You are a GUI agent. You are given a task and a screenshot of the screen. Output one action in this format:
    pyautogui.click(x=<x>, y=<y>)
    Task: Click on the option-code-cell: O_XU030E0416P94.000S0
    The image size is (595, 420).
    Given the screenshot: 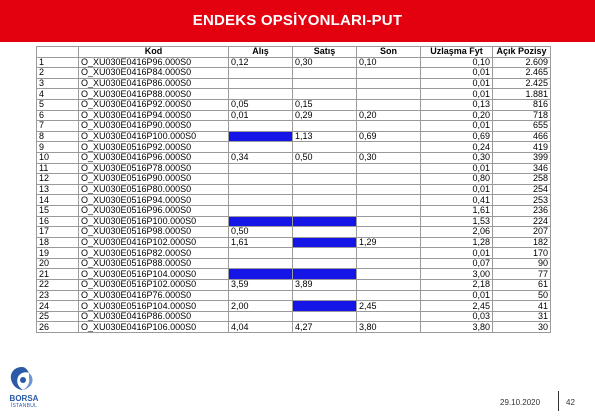 What is the action you would take?
    pyautogui.click(x=153, y=115)
    